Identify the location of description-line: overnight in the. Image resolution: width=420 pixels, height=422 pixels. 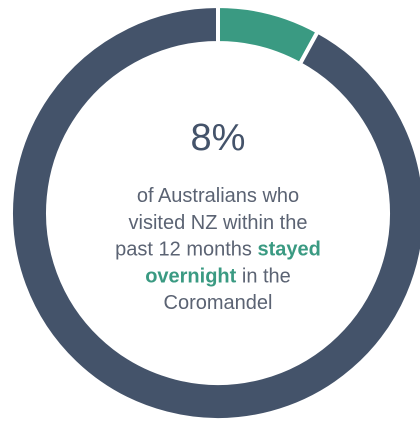
(218, 277).